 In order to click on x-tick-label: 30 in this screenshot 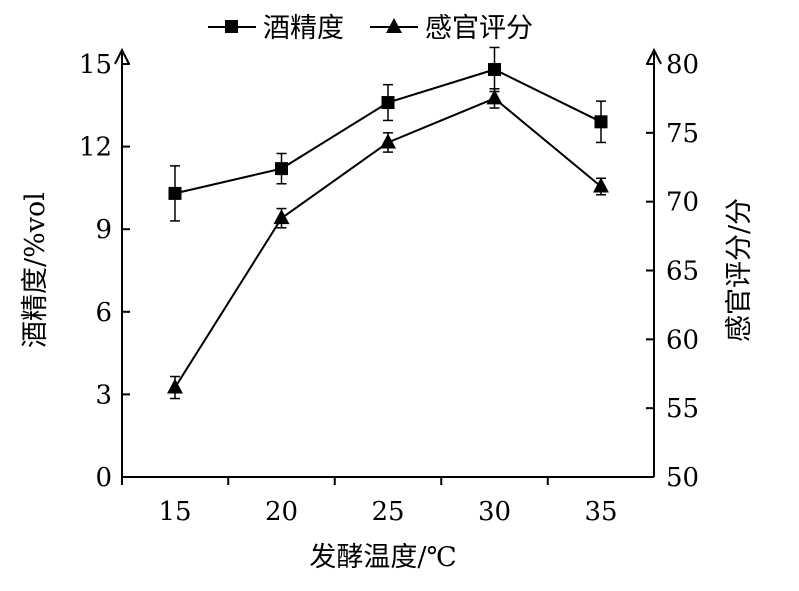, I will do `click(494, 512)`.